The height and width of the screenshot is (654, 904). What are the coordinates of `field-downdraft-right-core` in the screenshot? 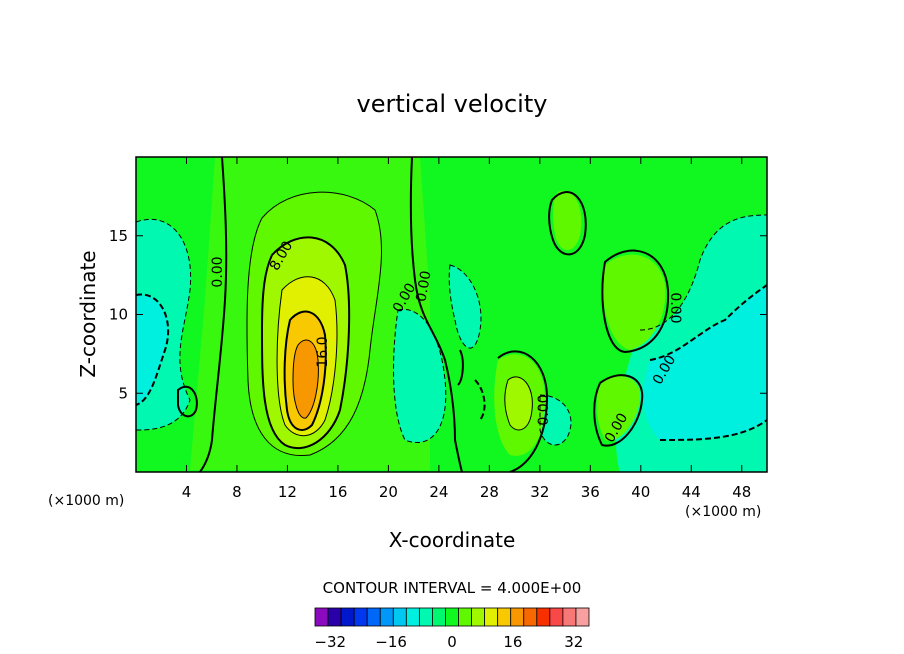 It's located at (705, 362).